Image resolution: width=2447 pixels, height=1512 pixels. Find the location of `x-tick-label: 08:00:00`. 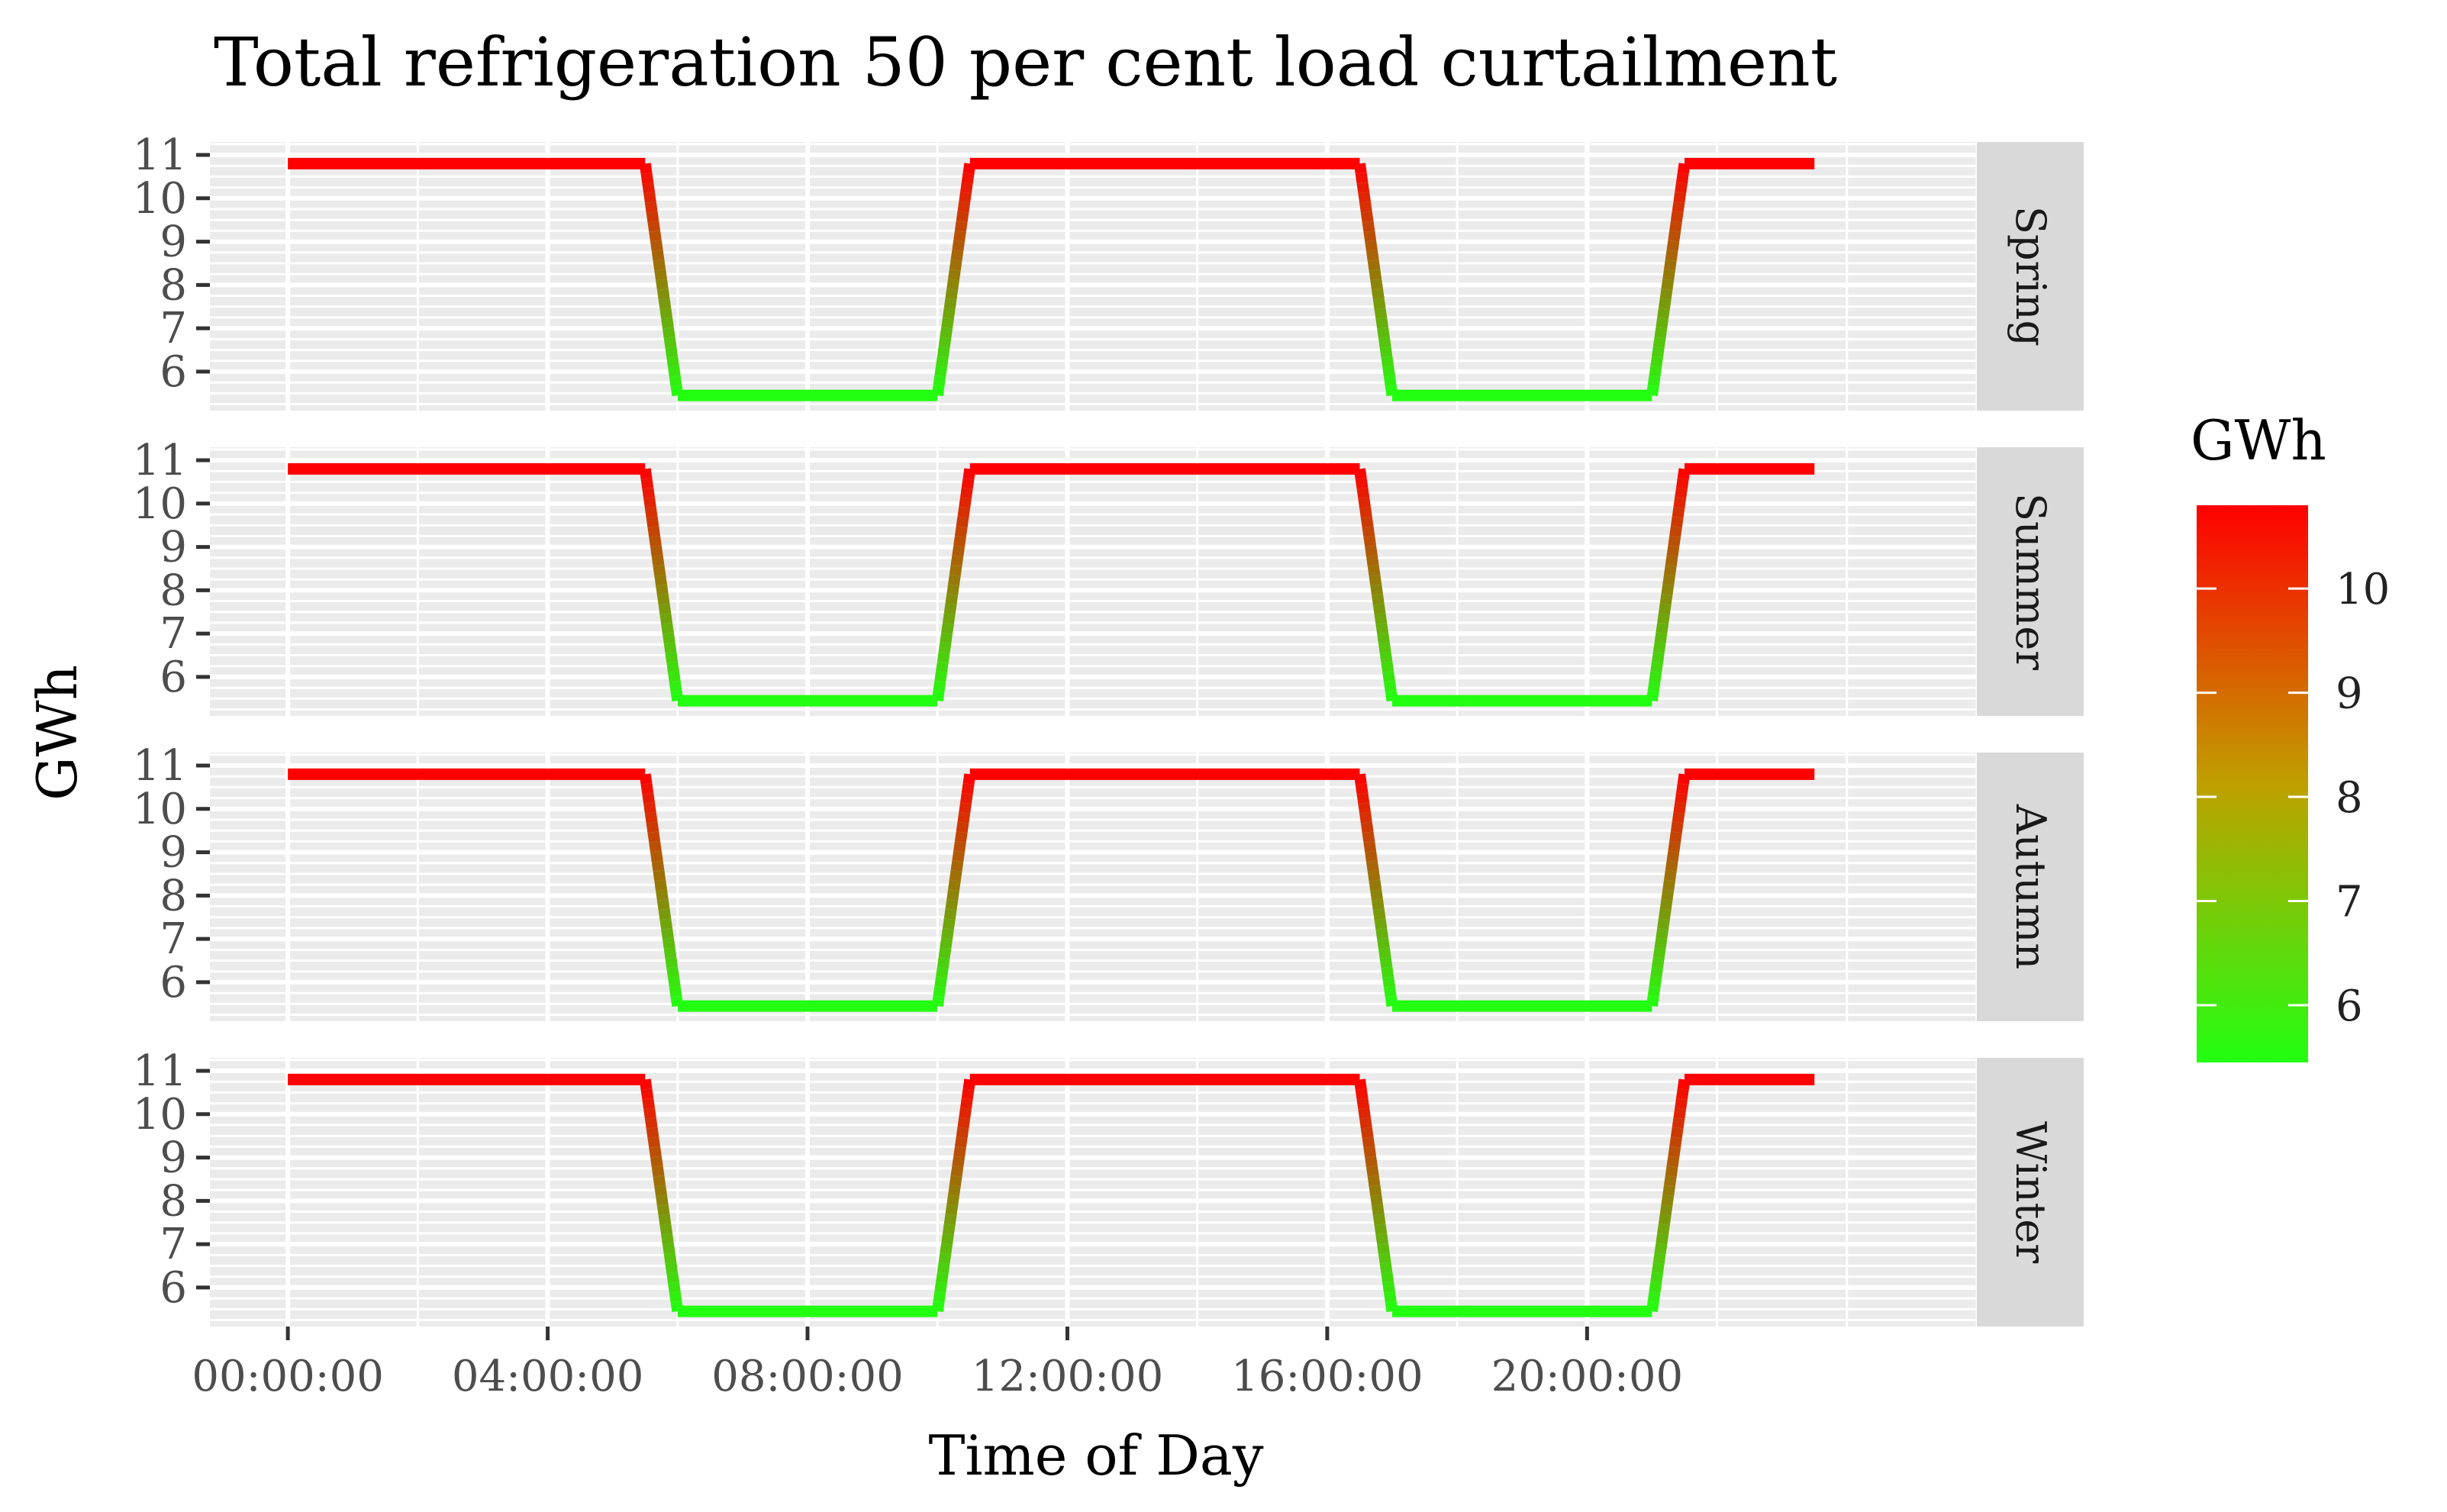

x-tick-label: 08:00:00 is located at coordinates (808, 1376).